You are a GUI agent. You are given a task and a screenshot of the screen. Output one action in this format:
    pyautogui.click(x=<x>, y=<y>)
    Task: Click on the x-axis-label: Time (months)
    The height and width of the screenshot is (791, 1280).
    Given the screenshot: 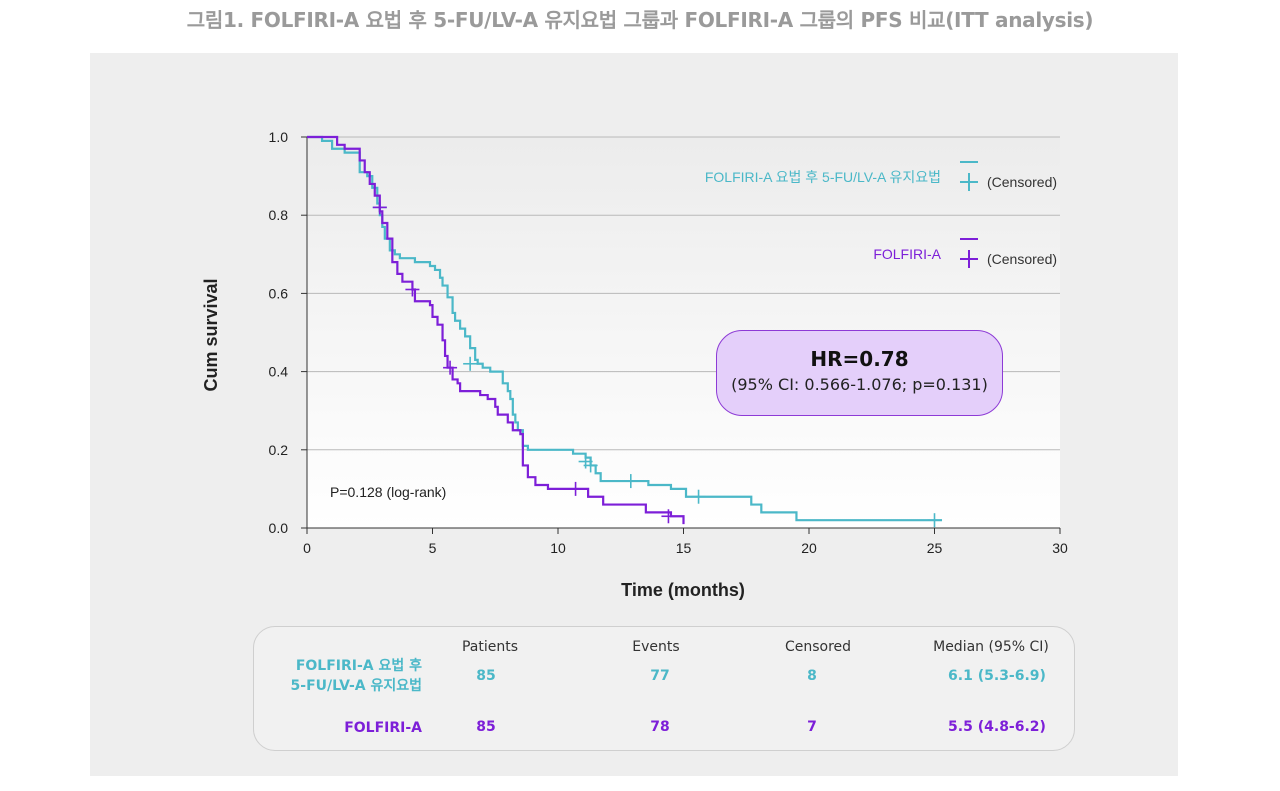 What is the action you would take?
    pyautogui.click(x=683, y=590)
    